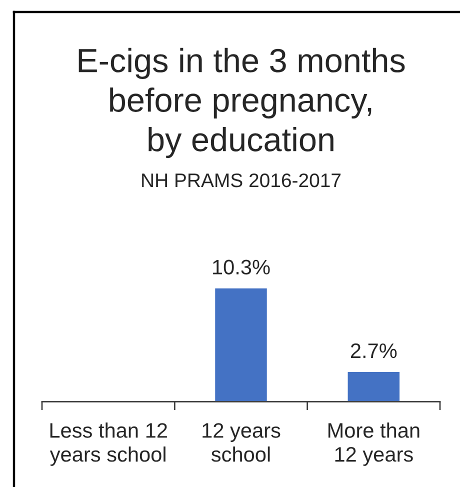 The height and width of the screenshot is (487, 460). What do you see at coordinates (241, 442) in the screenshot?
I see `x-tick-label: 12 years school` at bounding box center [241, 442].